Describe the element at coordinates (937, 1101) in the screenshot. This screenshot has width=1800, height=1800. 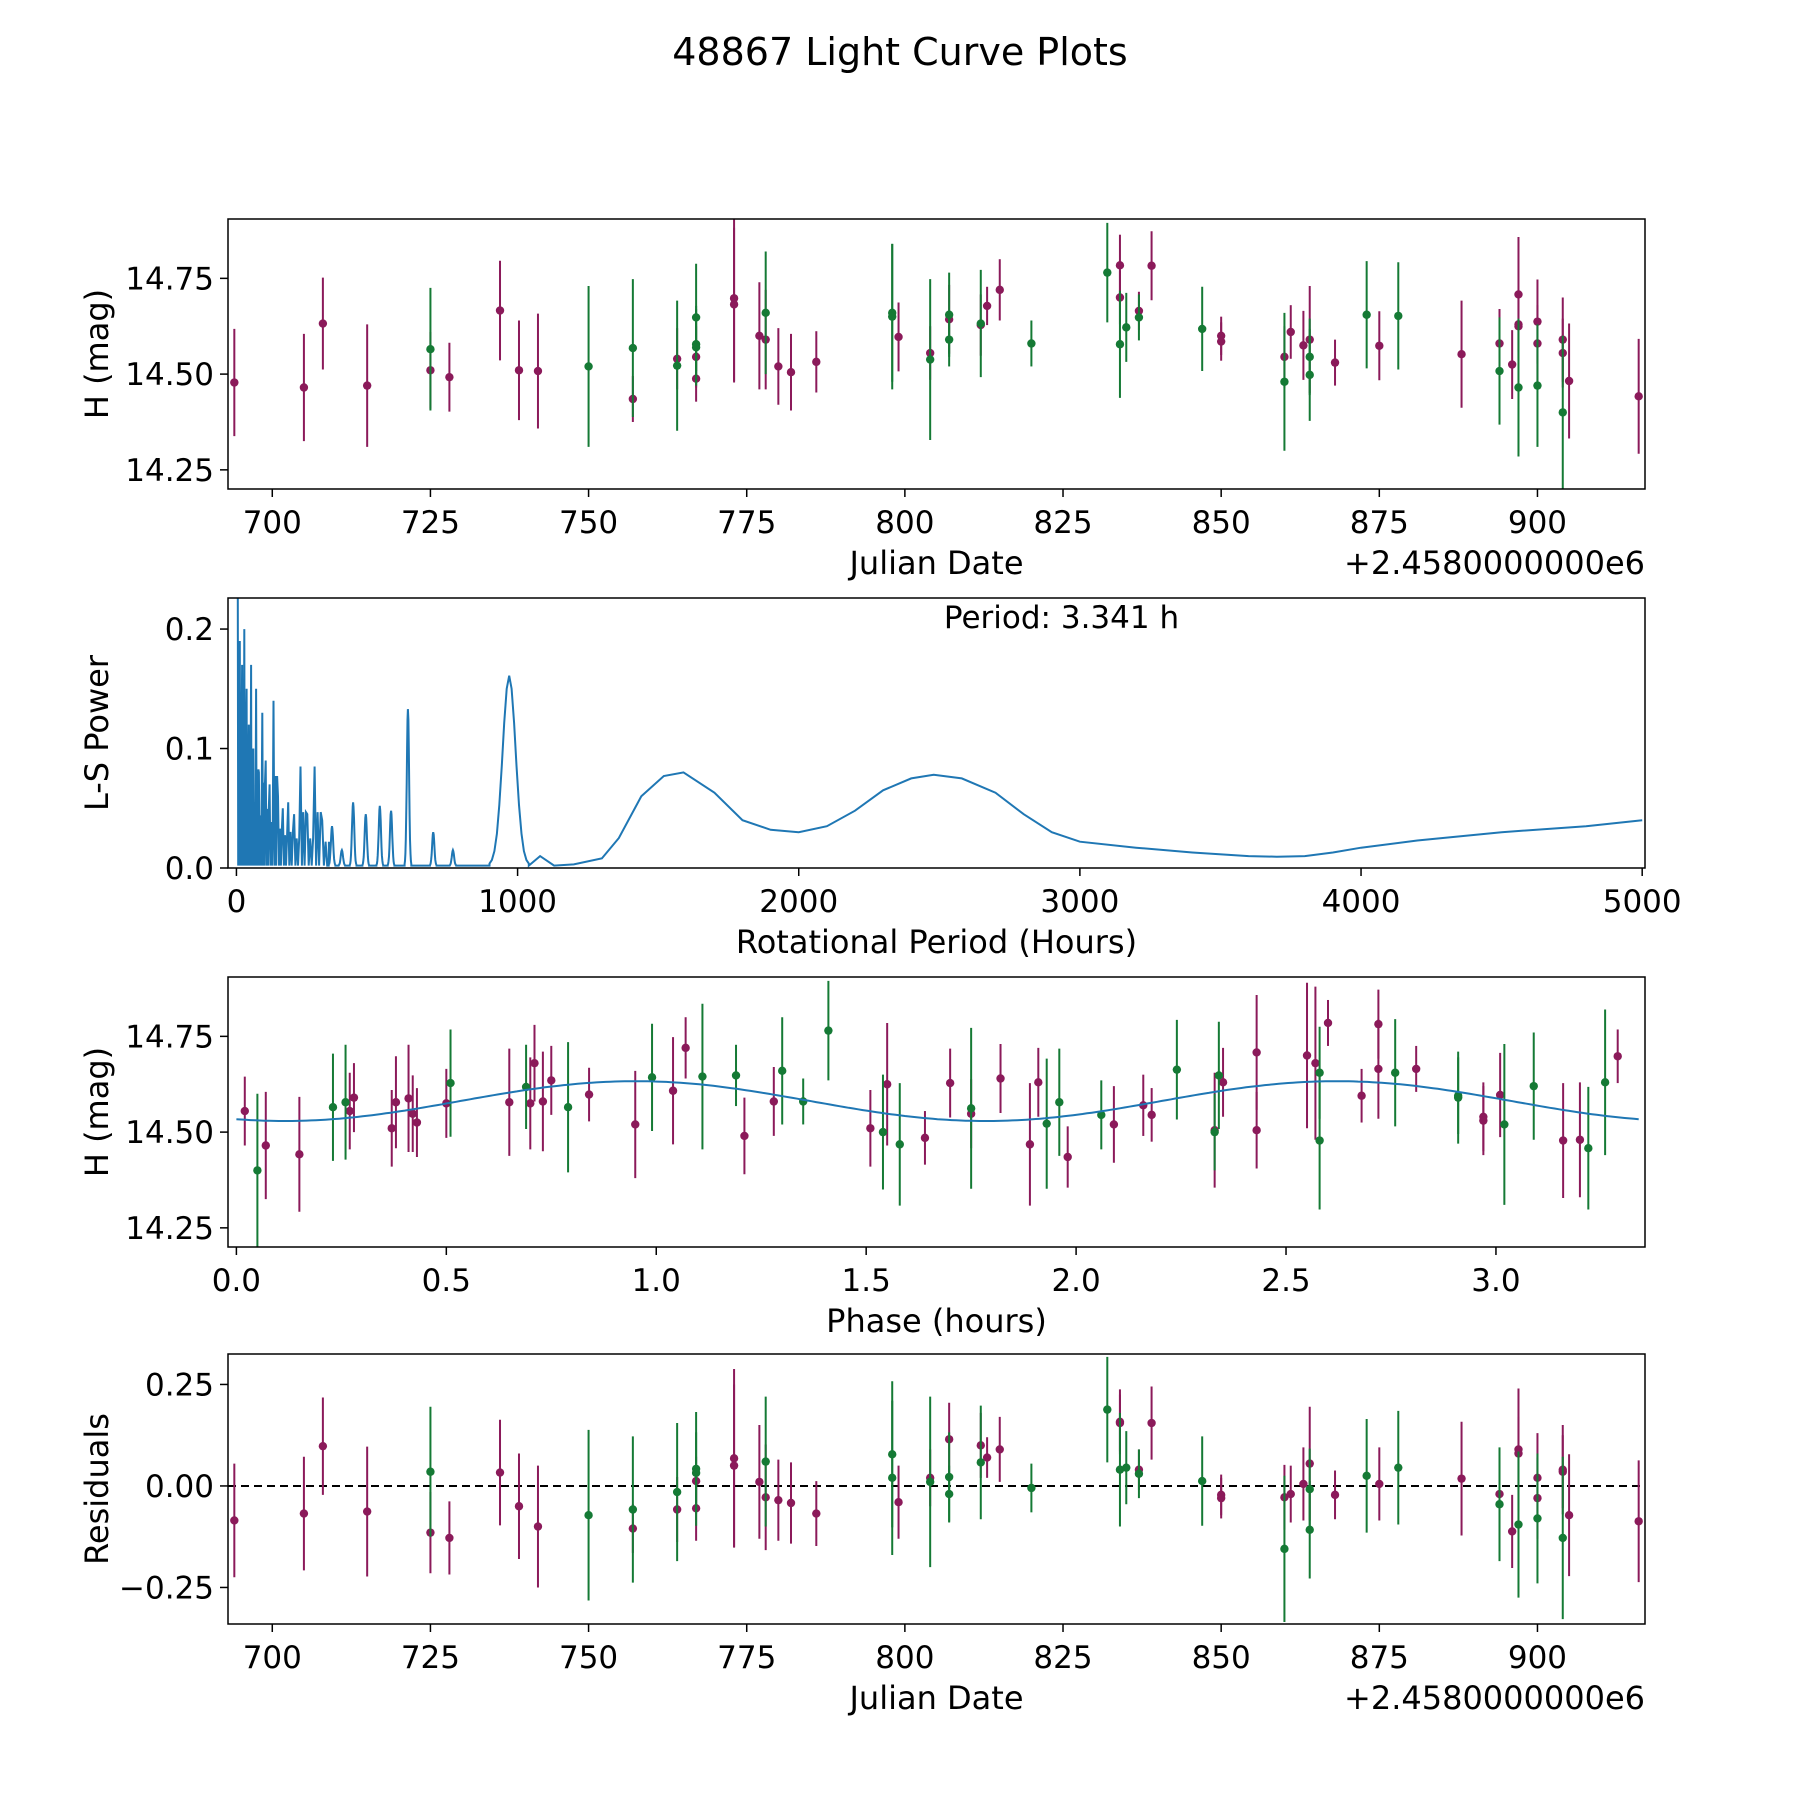
I see `model-curve` at that location.